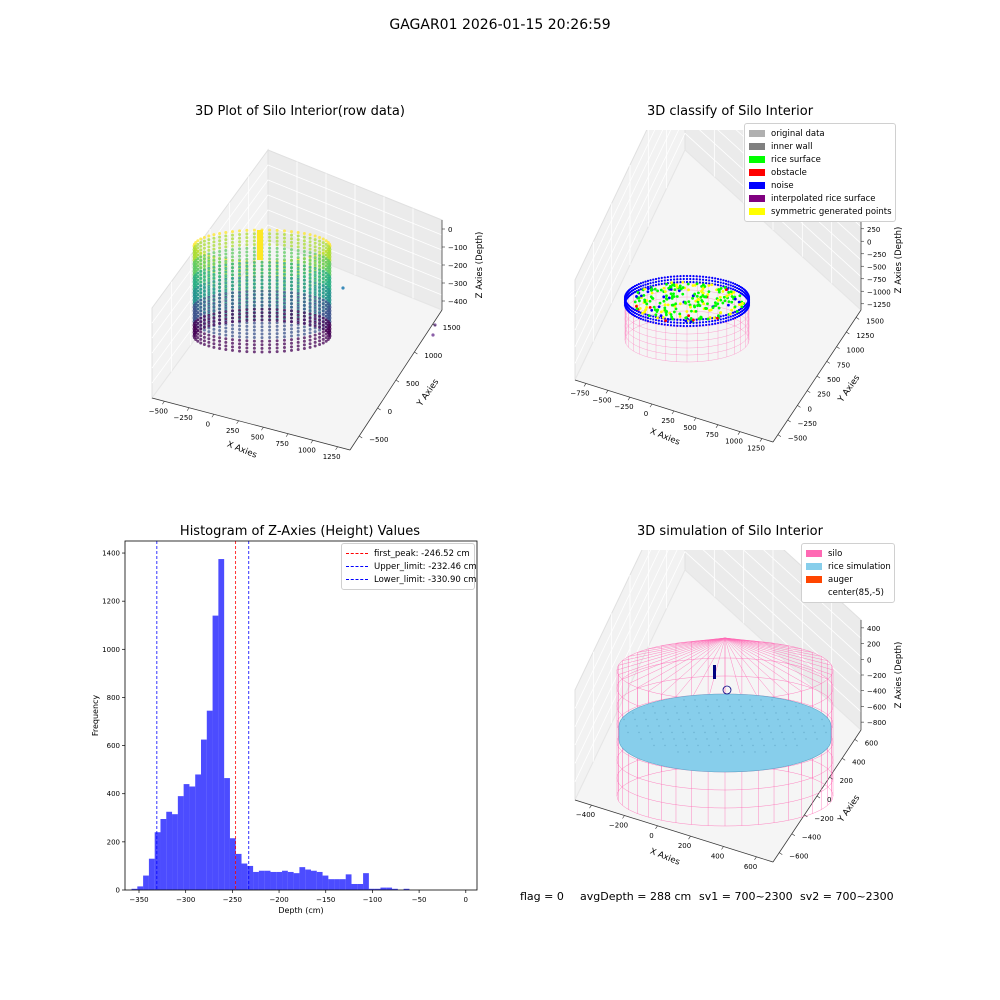  I want to click on raw-xtick-label: 1000, so click(307, 450).